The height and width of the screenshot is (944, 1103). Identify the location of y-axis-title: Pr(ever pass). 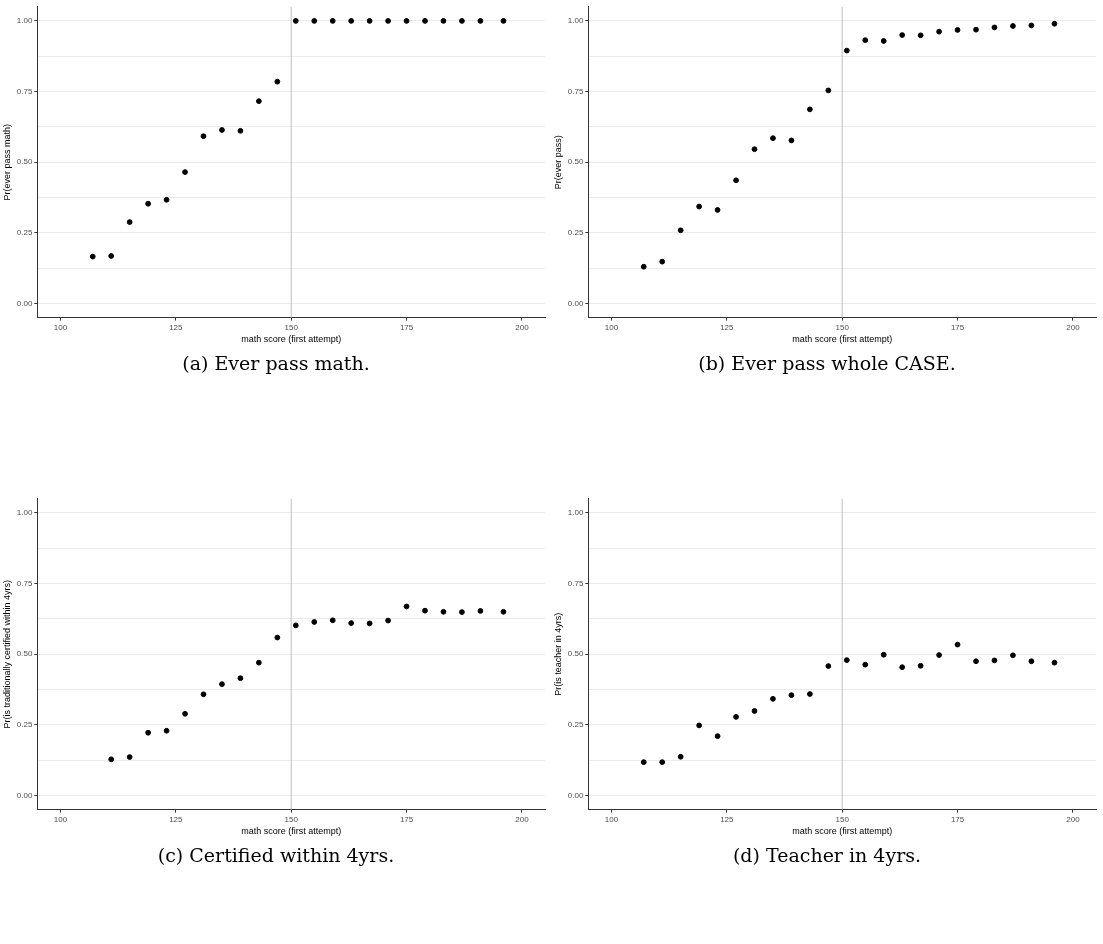
(557, 162).